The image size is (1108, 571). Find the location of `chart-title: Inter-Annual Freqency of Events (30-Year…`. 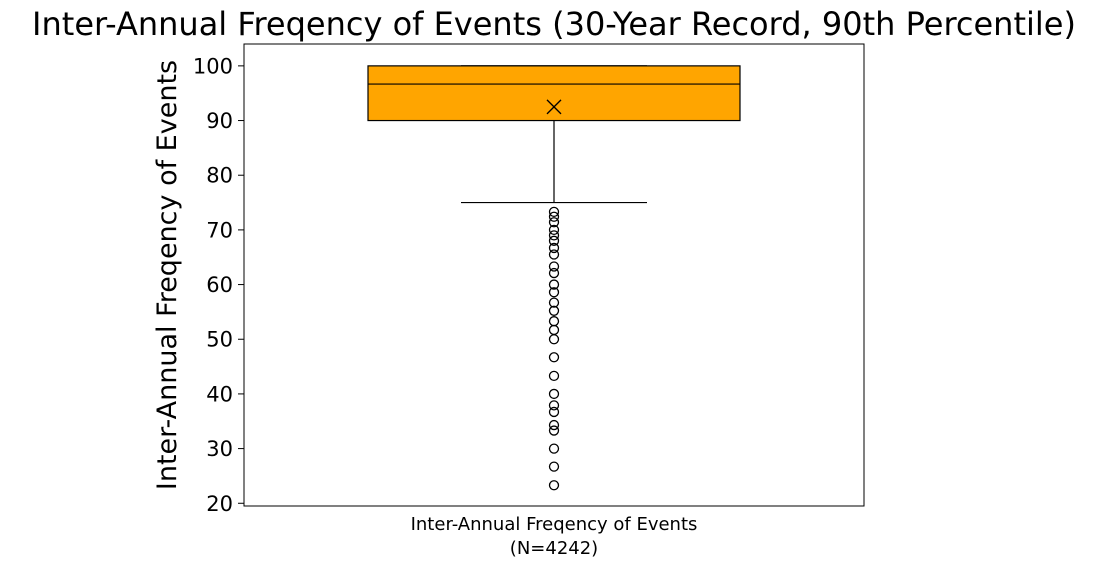

chart-title: Inter-Annual Freqency of Events (30-Year… is located at coordinates (554, 24).